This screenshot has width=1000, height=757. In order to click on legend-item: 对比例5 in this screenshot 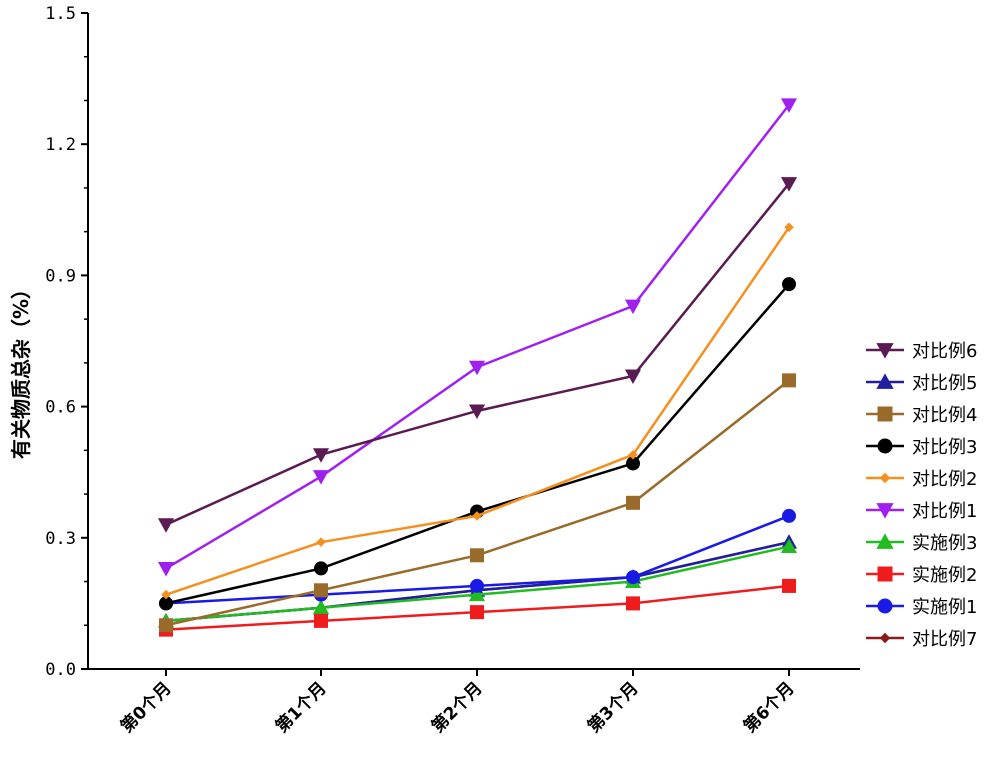, I will do `click(921, 383)`.